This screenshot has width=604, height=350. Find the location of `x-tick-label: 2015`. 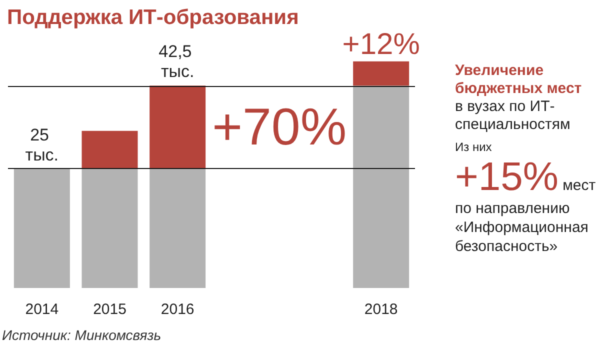

x-tick-label: 2015 is located at coordinates (109, 309).